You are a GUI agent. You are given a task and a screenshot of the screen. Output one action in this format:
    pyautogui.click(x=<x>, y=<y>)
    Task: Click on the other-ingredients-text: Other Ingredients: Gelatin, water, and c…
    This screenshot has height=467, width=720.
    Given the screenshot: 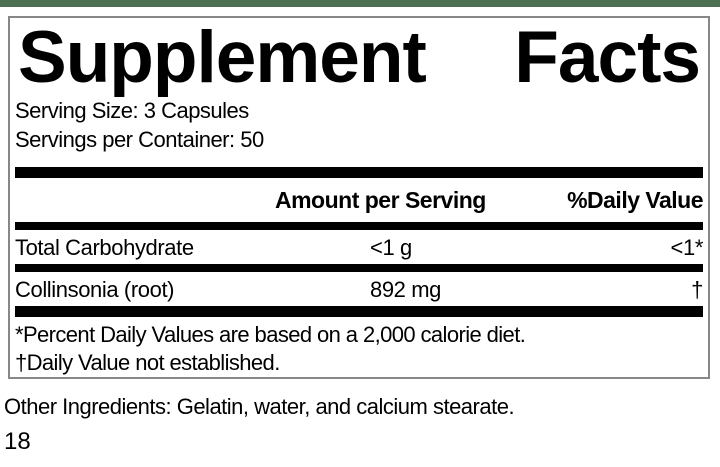 What is the action you would take?
    pyautogui.click(x=259, y=406)
    